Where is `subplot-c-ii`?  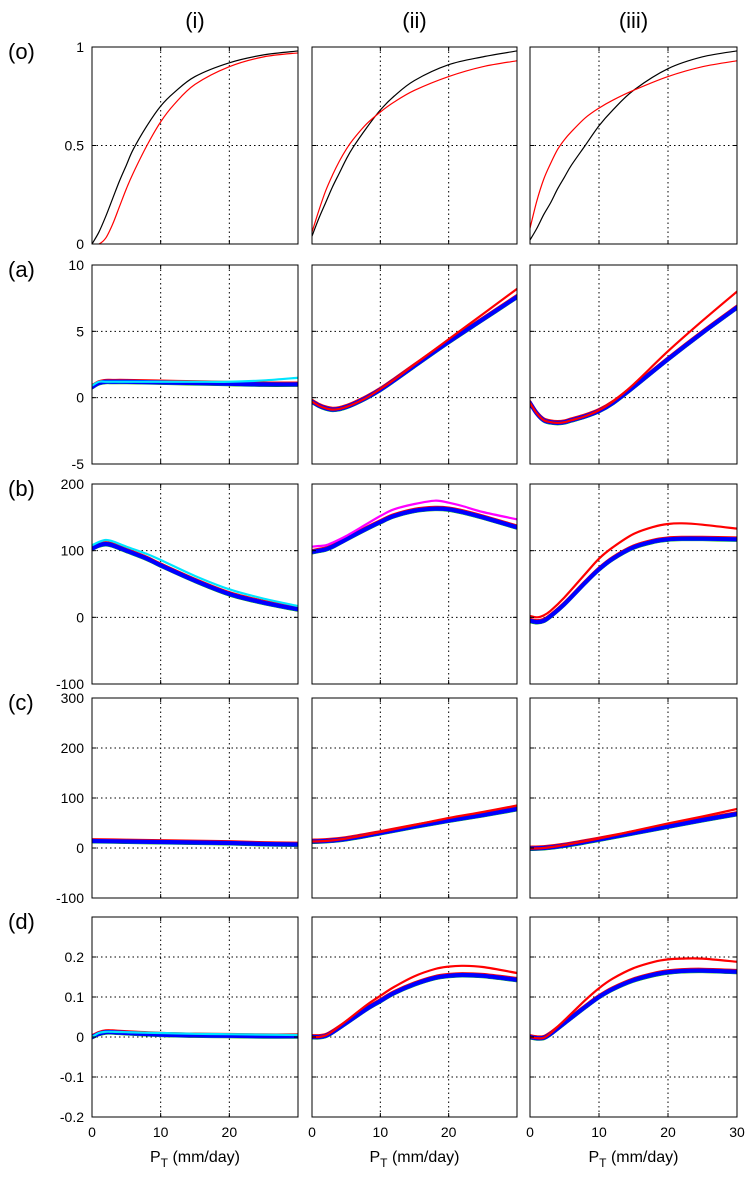 subplot-c-ii is located at coordinates (414, 798).